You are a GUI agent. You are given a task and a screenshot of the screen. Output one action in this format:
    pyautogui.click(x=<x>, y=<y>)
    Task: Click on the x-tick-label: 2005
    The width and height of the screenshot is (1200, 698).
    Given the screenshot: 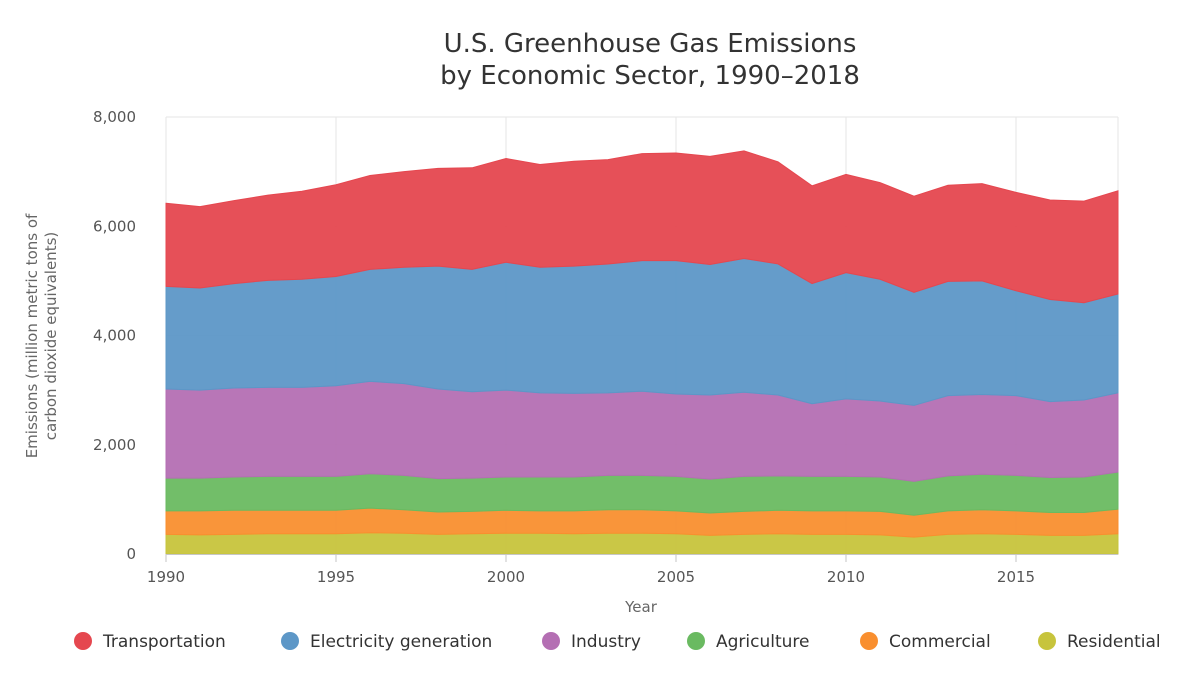 What is the action you would take?
    pyautogui.click(x=676, y=577)
    